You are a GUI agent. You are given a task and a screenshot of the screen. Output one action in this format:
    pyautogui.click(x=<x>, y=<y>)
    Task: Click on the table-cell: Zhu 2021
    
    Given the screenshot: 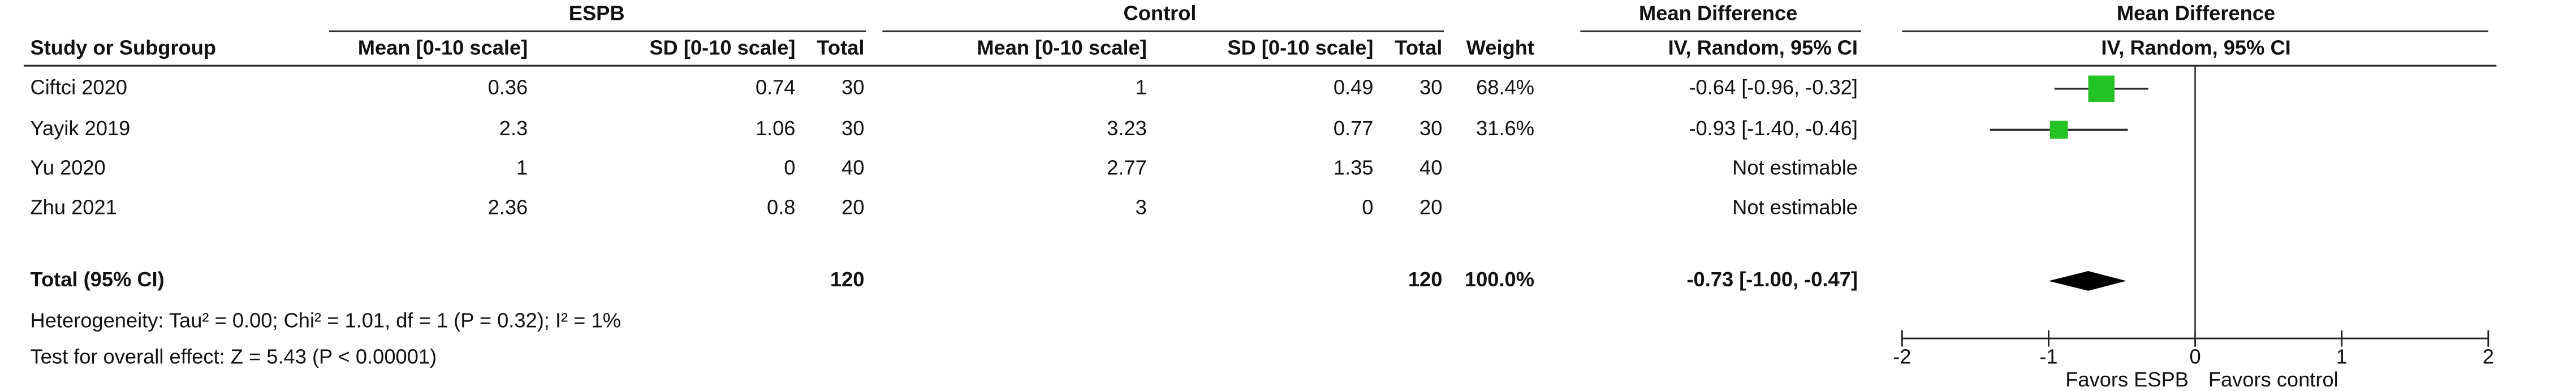 What is the action you would take?
    pyautogui.click(x=74, y=207)
    